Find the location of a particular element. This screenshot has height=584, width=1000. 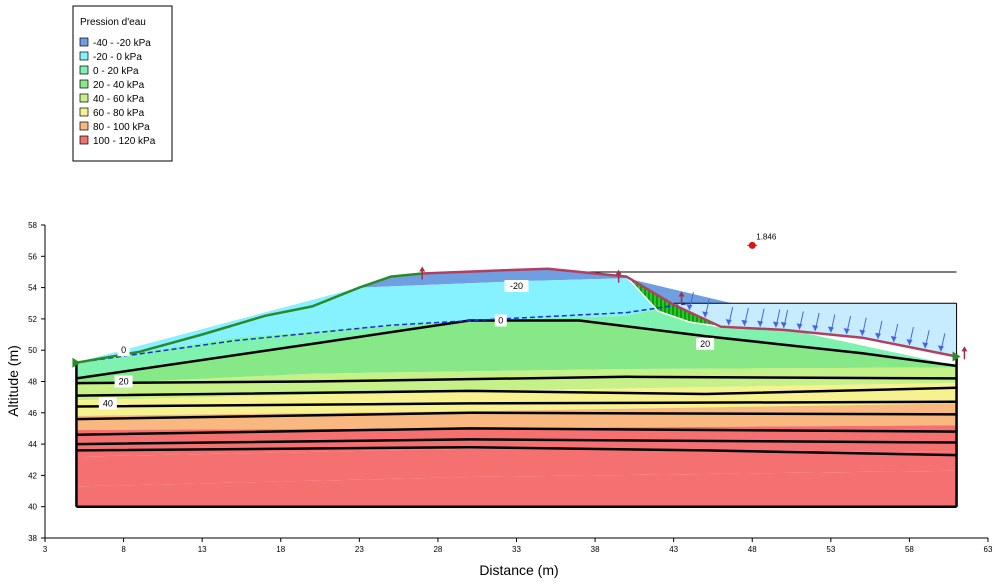

y-tick-label: 46 is located at coordinates (32, 413).